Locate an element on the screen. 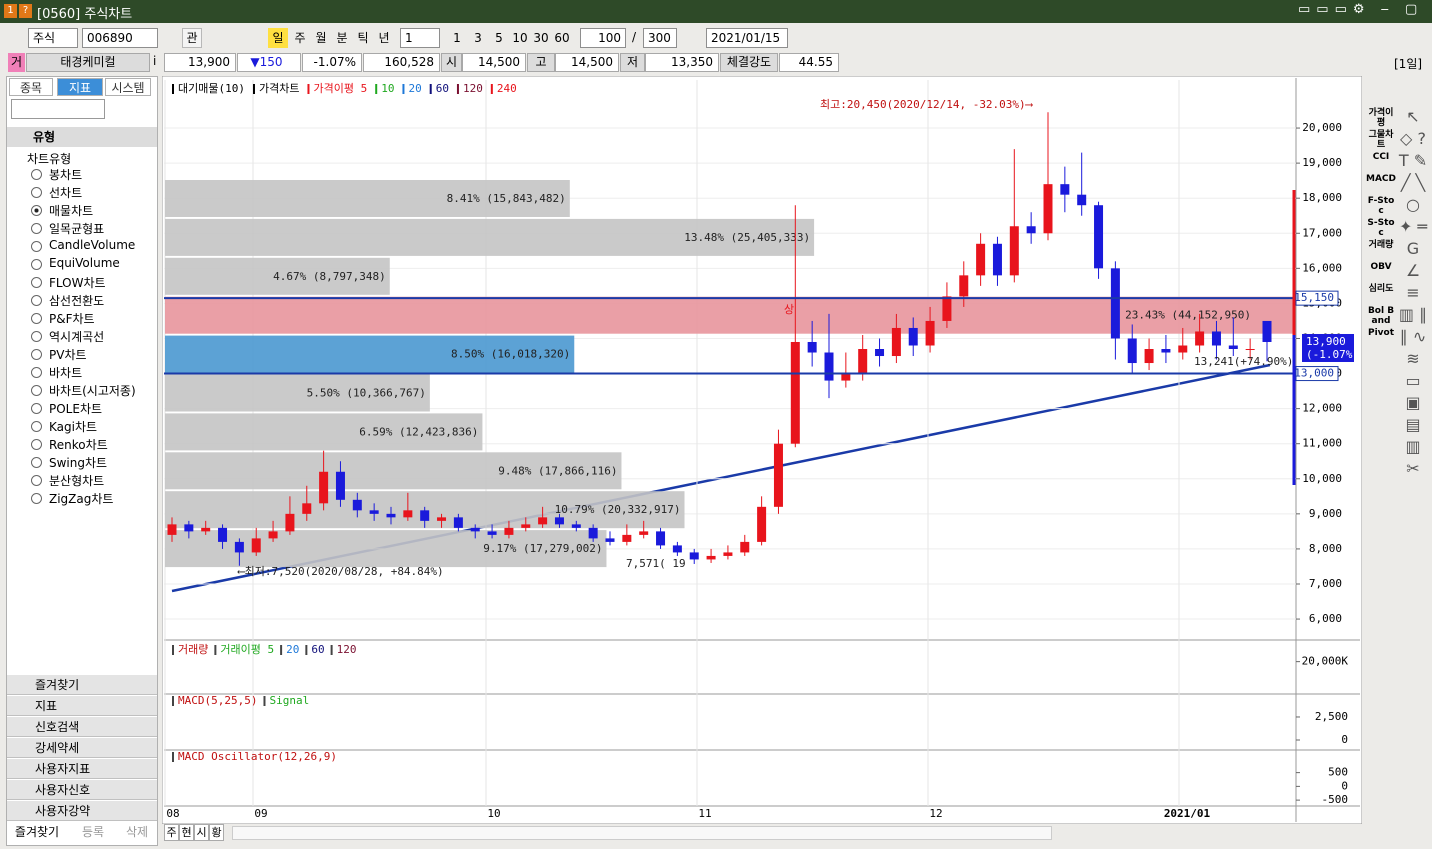  indicator-button: 거래량 is located at coordinates (1381, 245).